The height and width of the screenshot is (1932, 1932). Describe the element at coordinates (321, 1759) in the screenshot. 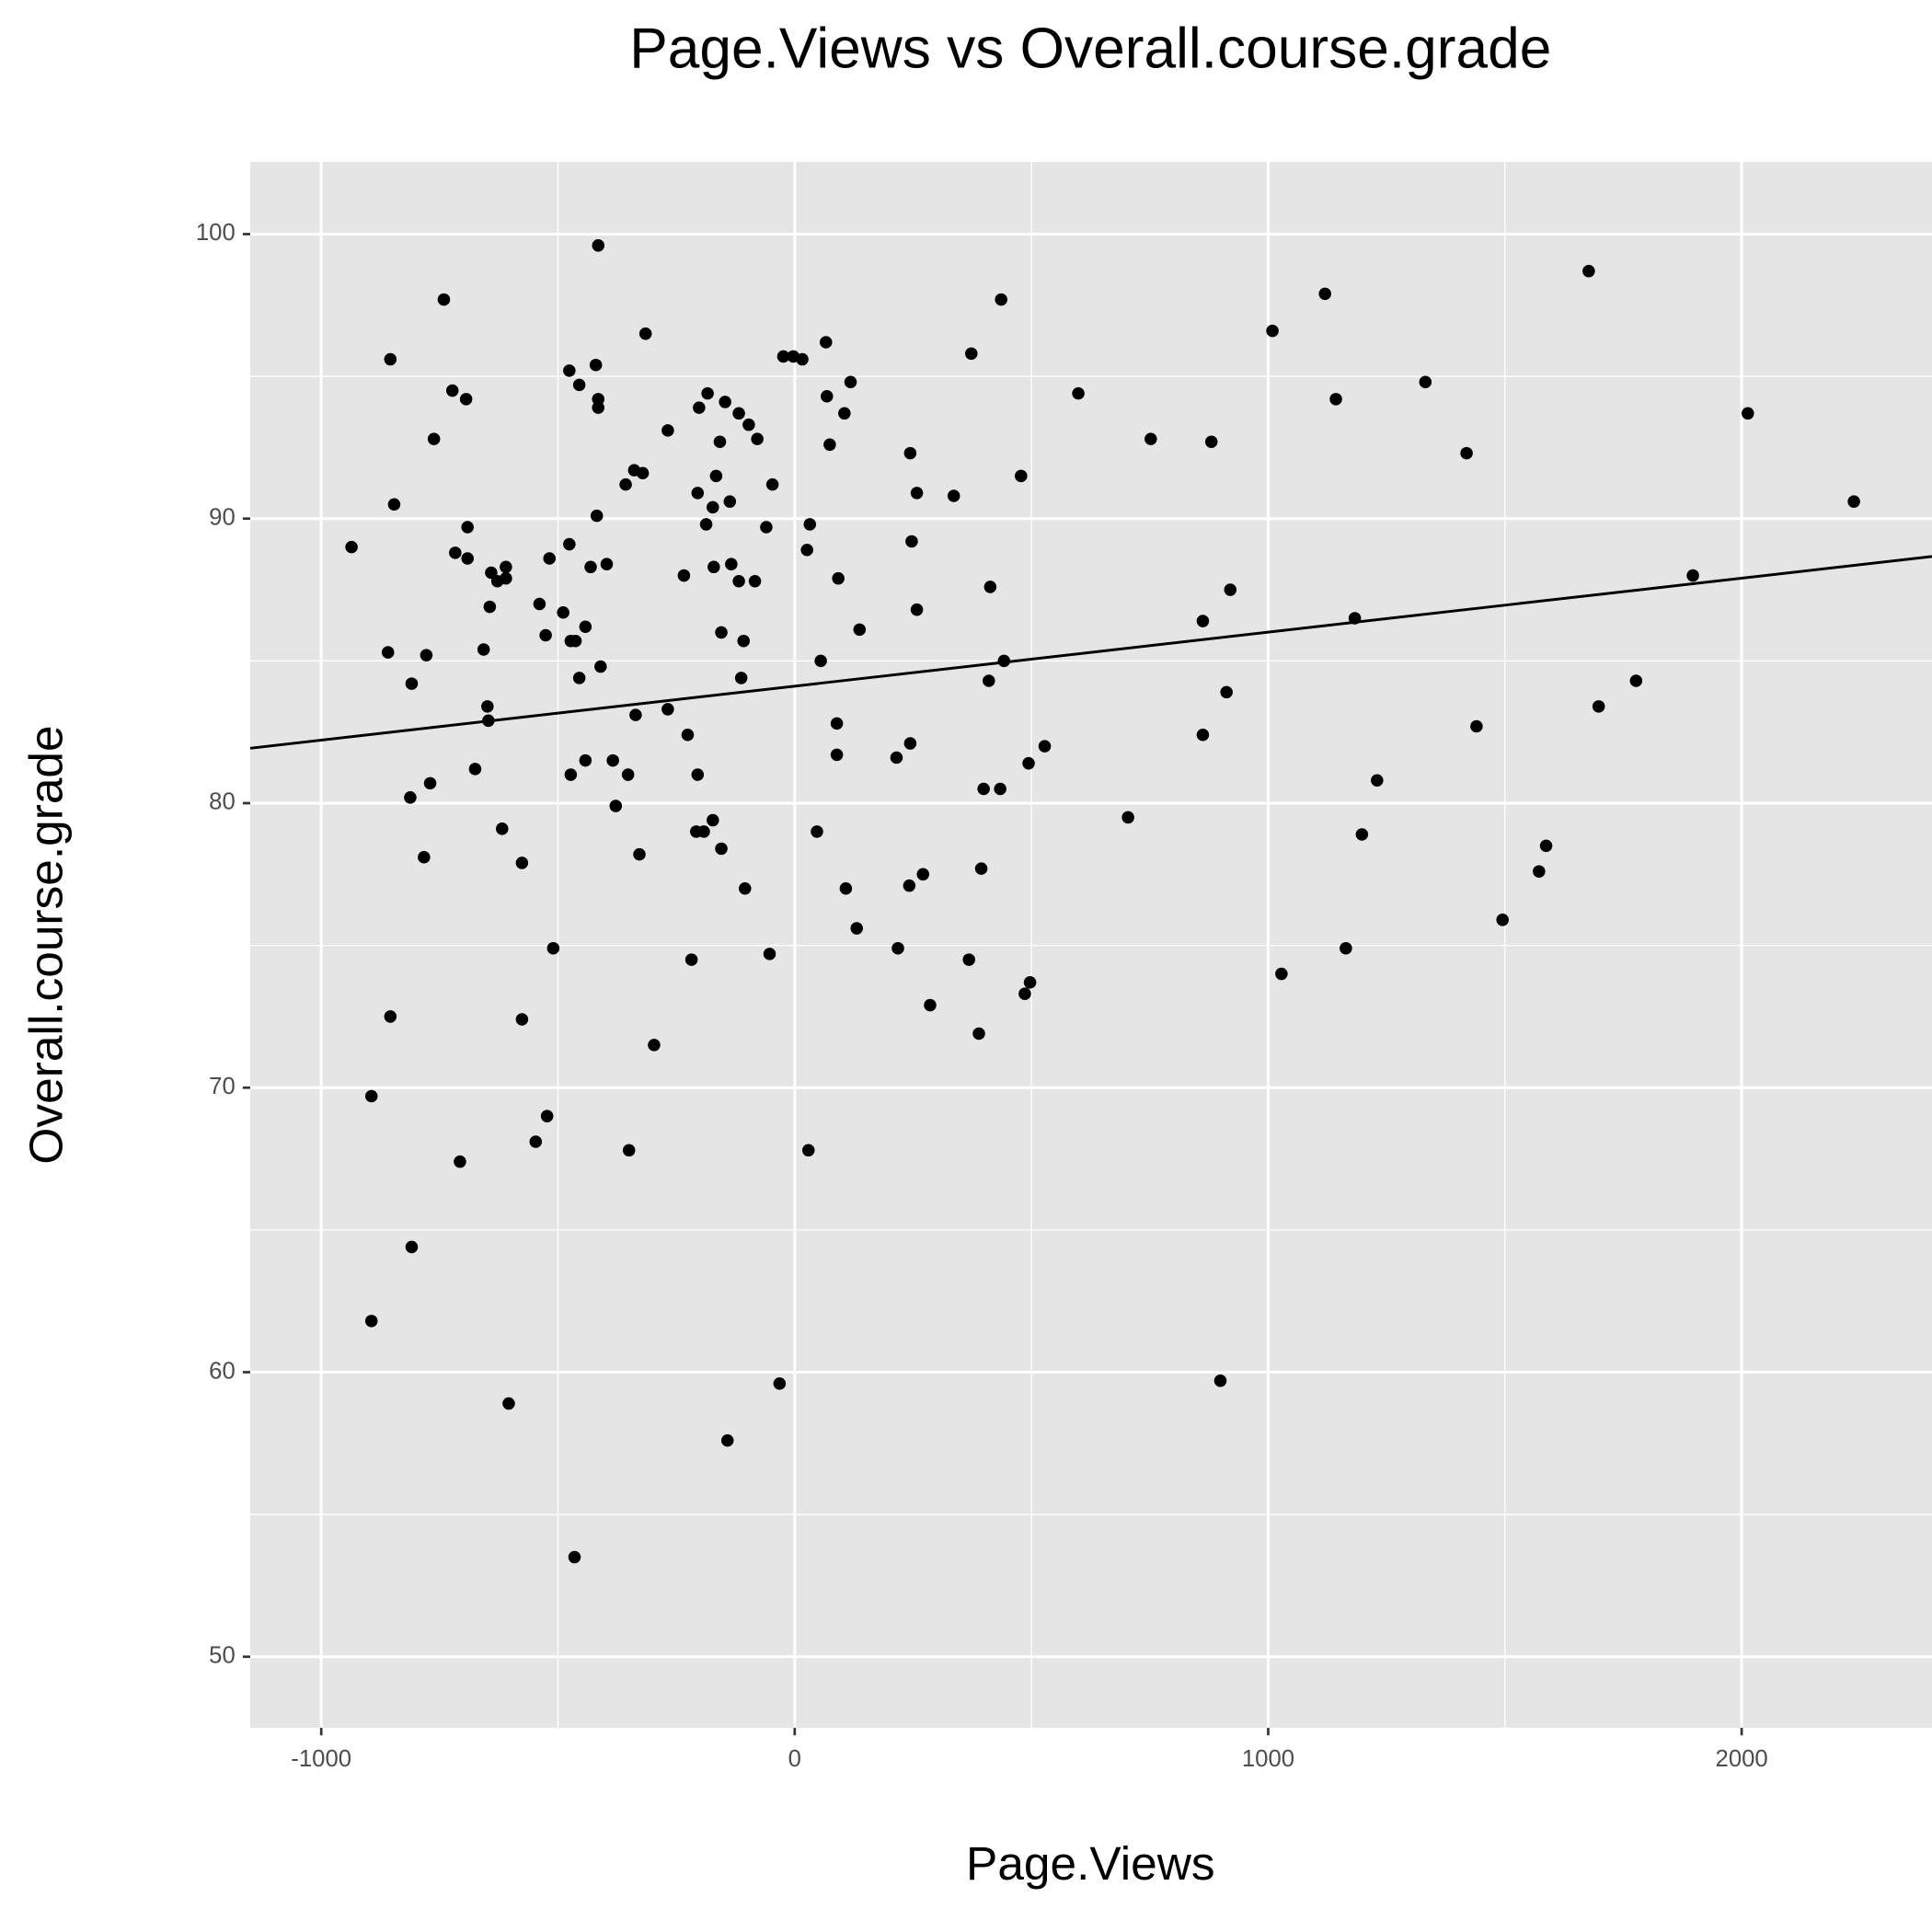

I see `x-tick-label: -1000` at that location.